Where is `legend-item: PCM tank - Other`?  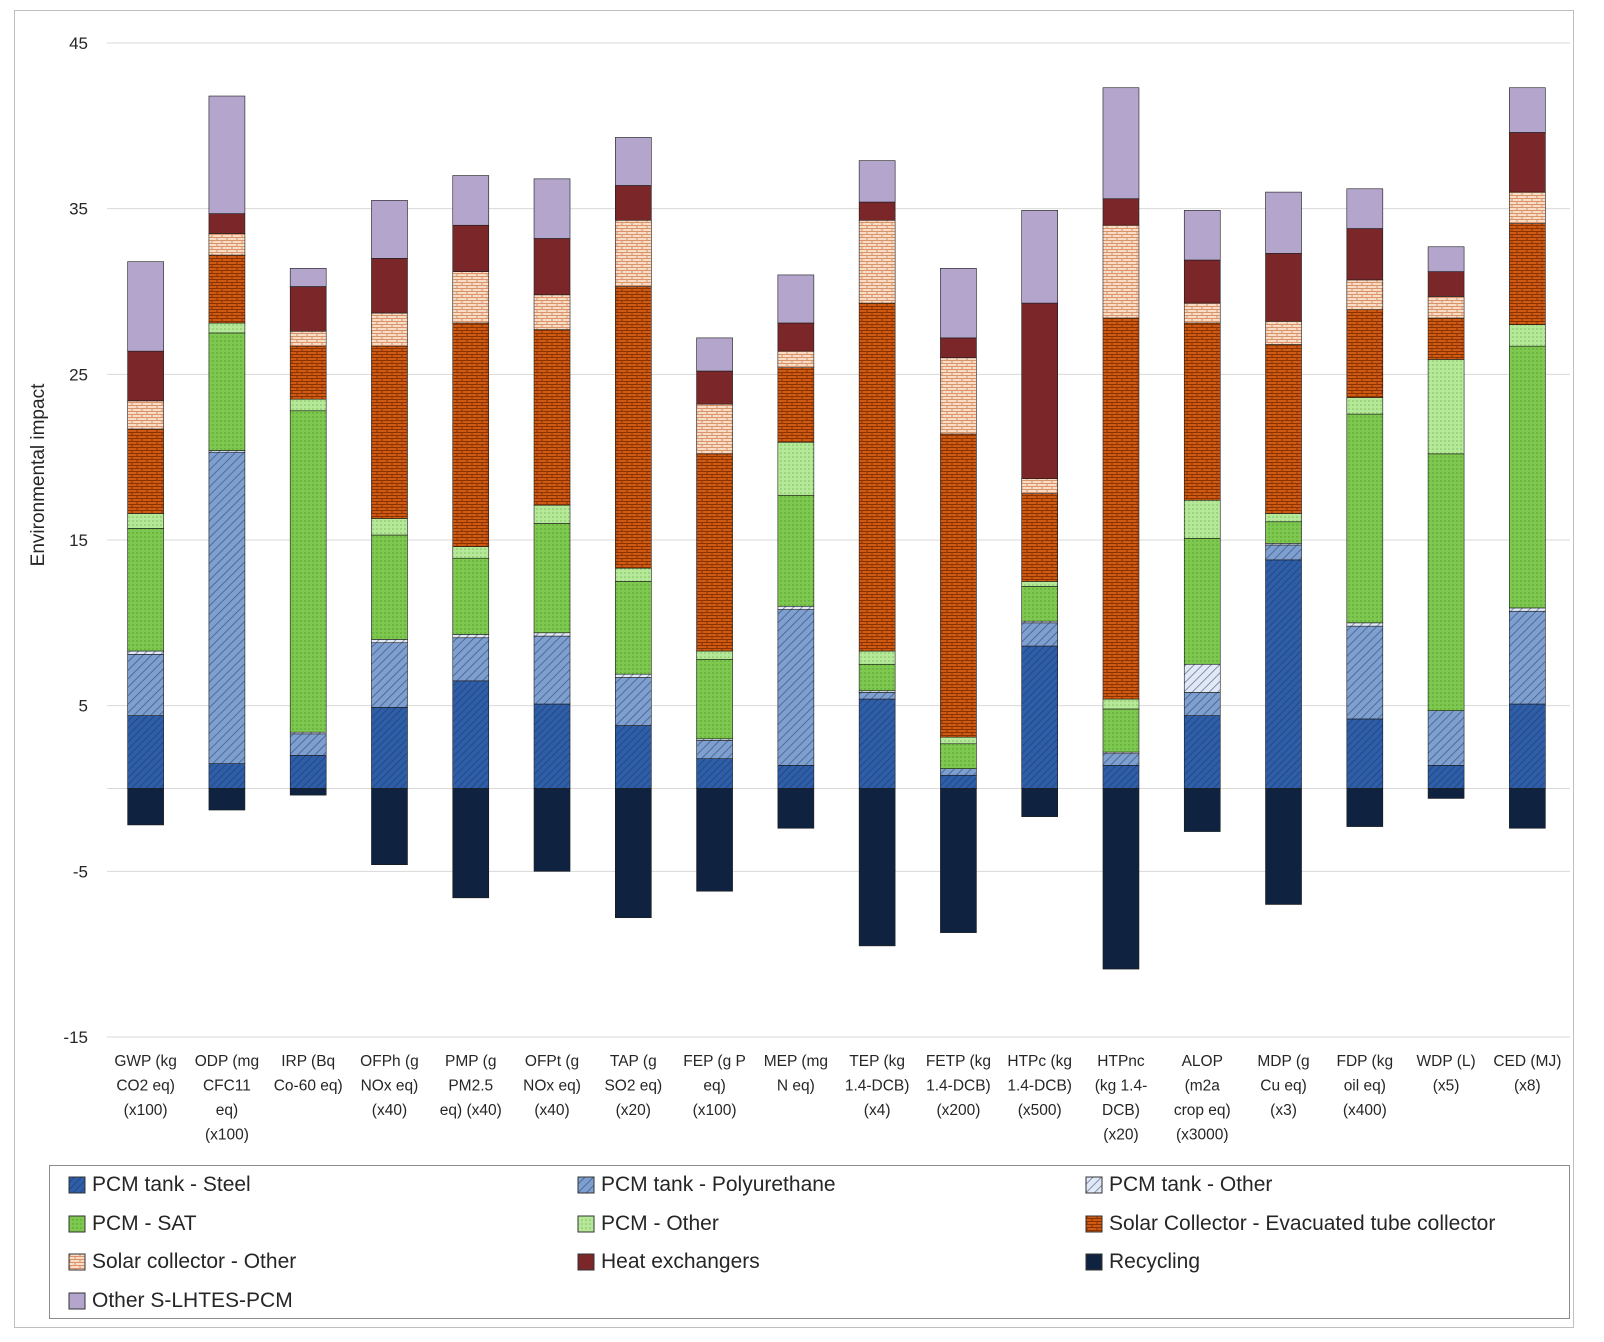
legend-item: PCM tank - Other is located at coordinates (1178, 1185).